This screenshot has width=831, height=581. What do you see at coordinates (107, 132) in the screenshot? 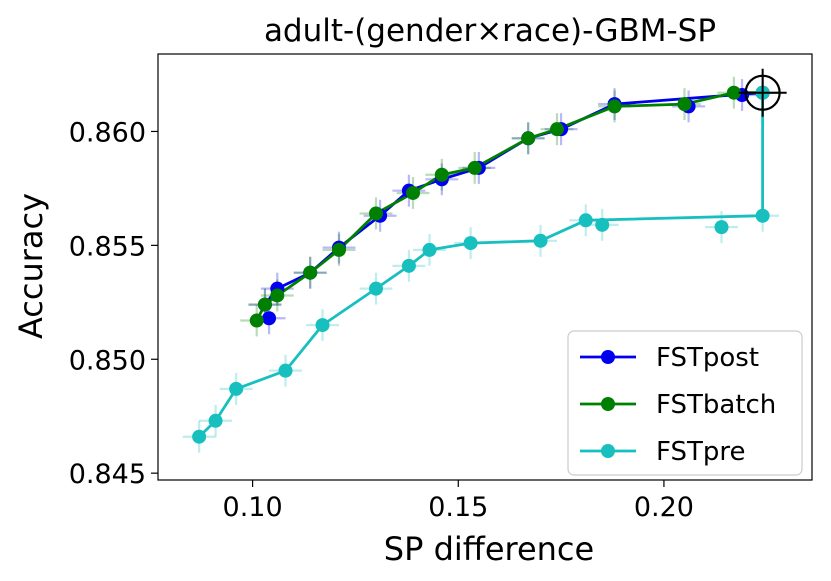
I see `y-tick-label: 0.860` at bounding box center [107, 132].